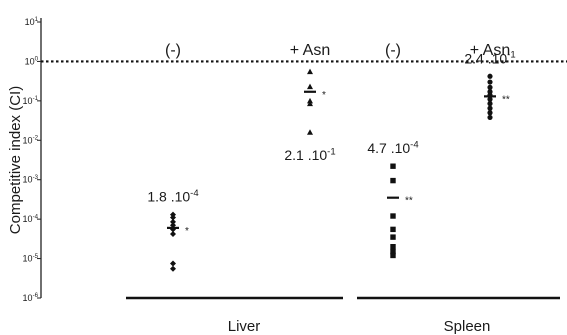  What do you see at coordinates (31, 258) in the screenshot?
I see `y-tick-label: 10⁻⁵` at bounding box center [31, 258].